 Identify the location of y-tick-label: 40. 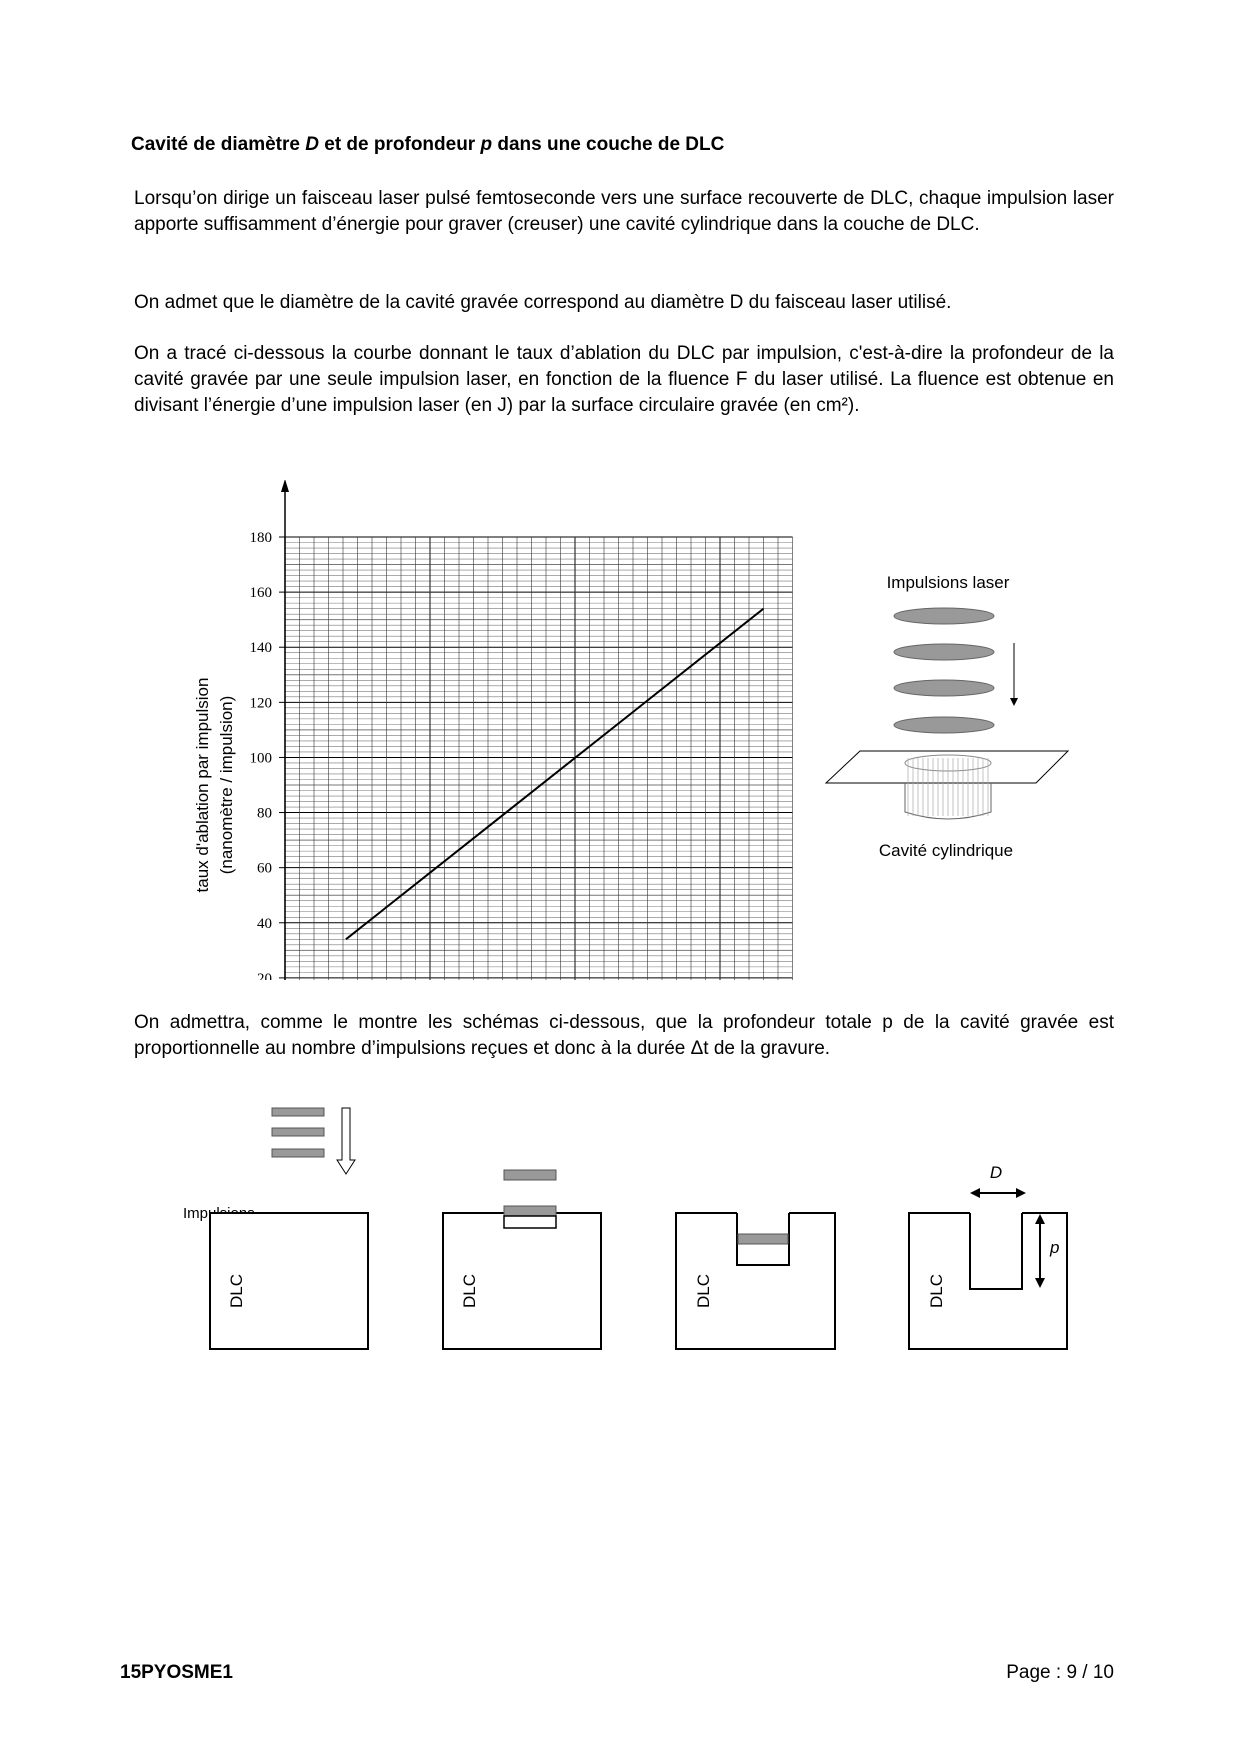
(264, 924).